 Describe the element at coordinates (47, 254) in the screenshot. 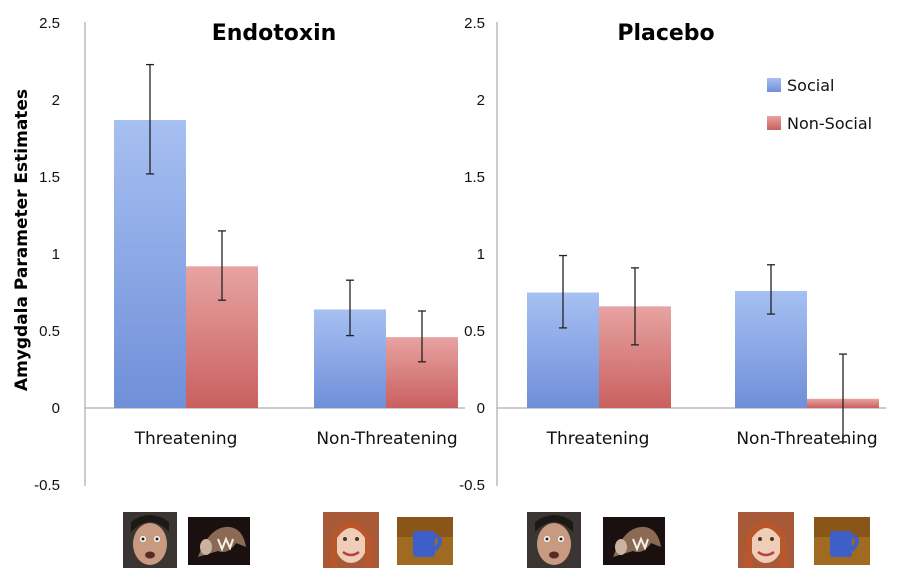

I see `y-ticks-left: 2.5 2 1.5 1 0.5 0 -0.5` at that location.